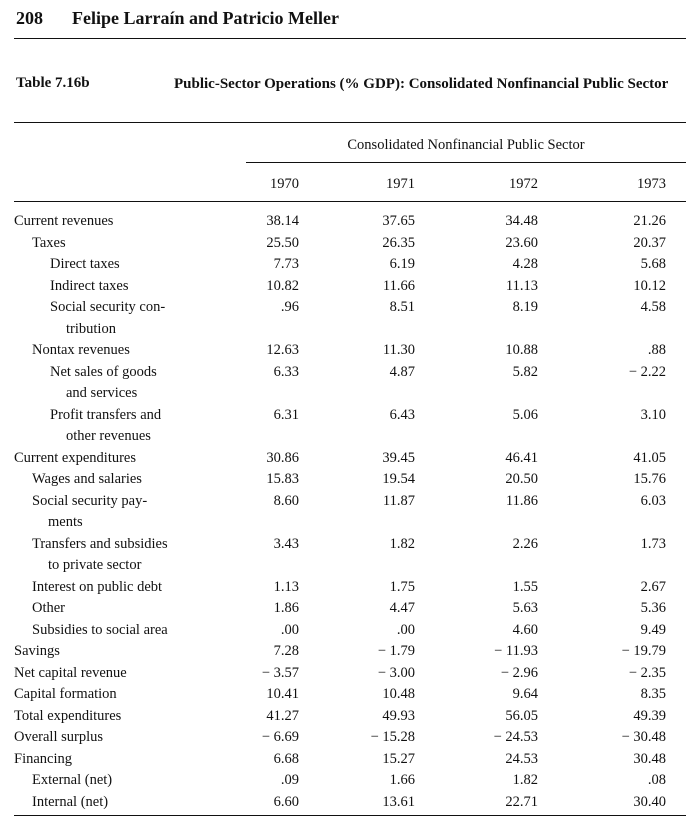 Image resolution: width=694 pixels, height=830 pixels. I want to click on row-label: Current expenditures, so click(75, 459).